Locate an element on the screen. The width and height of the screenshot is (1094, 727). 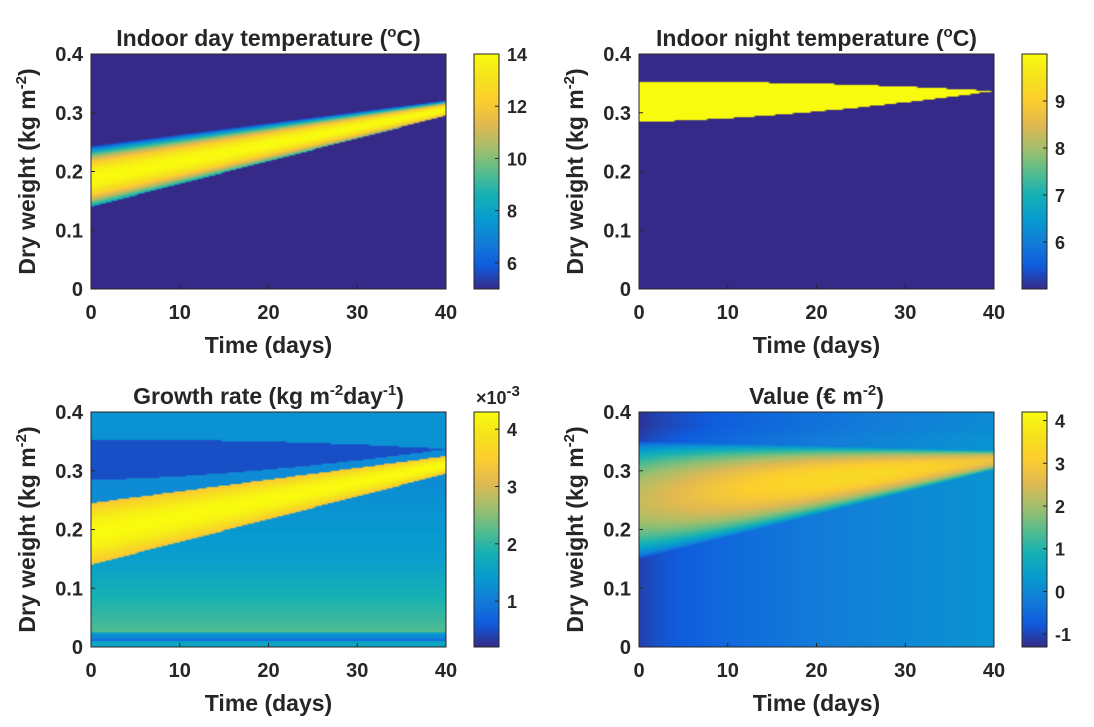
heatmap-day-temp is located at coordinates (268, 171).